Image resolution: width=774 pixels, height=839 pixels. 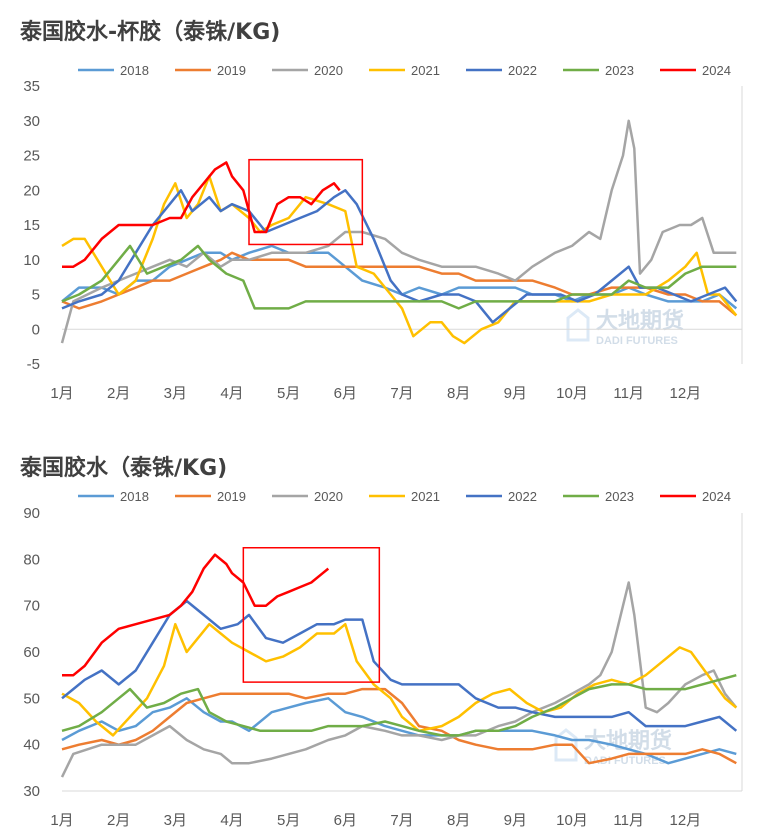 I want to click on y-tick-label: 25, so click(x=31, y=156).